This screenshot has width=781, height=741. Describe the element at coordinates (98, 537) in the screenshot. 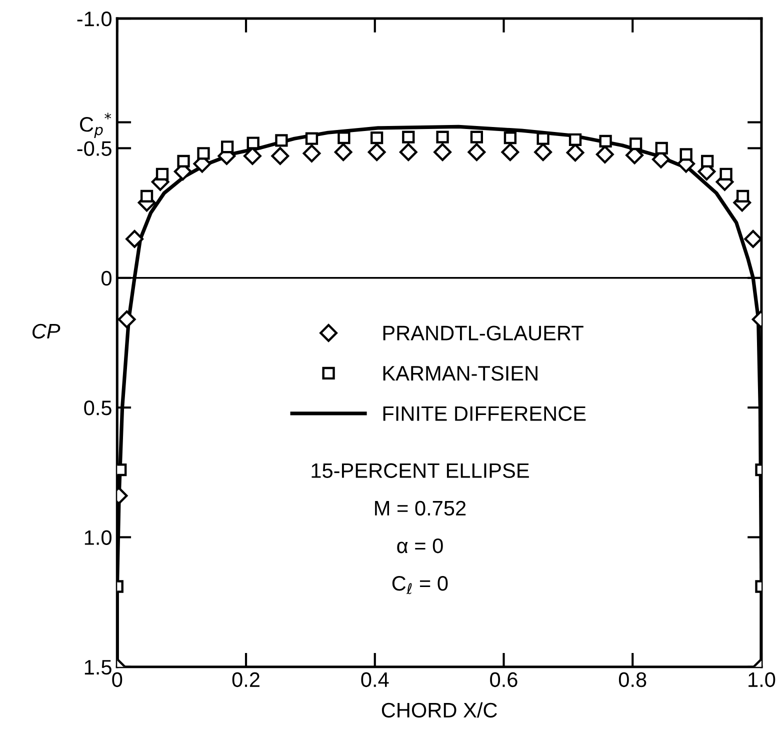

I see `y-tick-label: 1.0` at that location.